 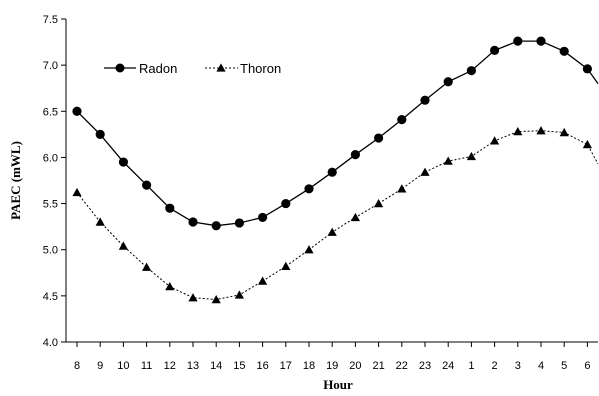 What do you see at coordinates (193, 366) in the screenshot?
I see `x-tick-label: 13` at bounding box center [193, 366].